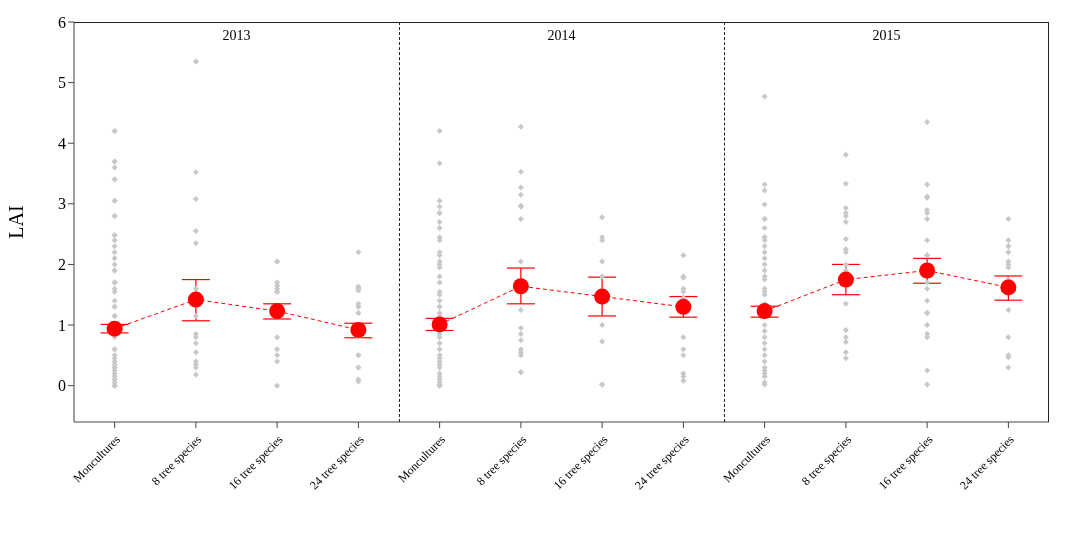  What do you see at coordinates (886, 36) in the screenshot?
I see `chart-title: 2015` at bounding box center [886, 36].